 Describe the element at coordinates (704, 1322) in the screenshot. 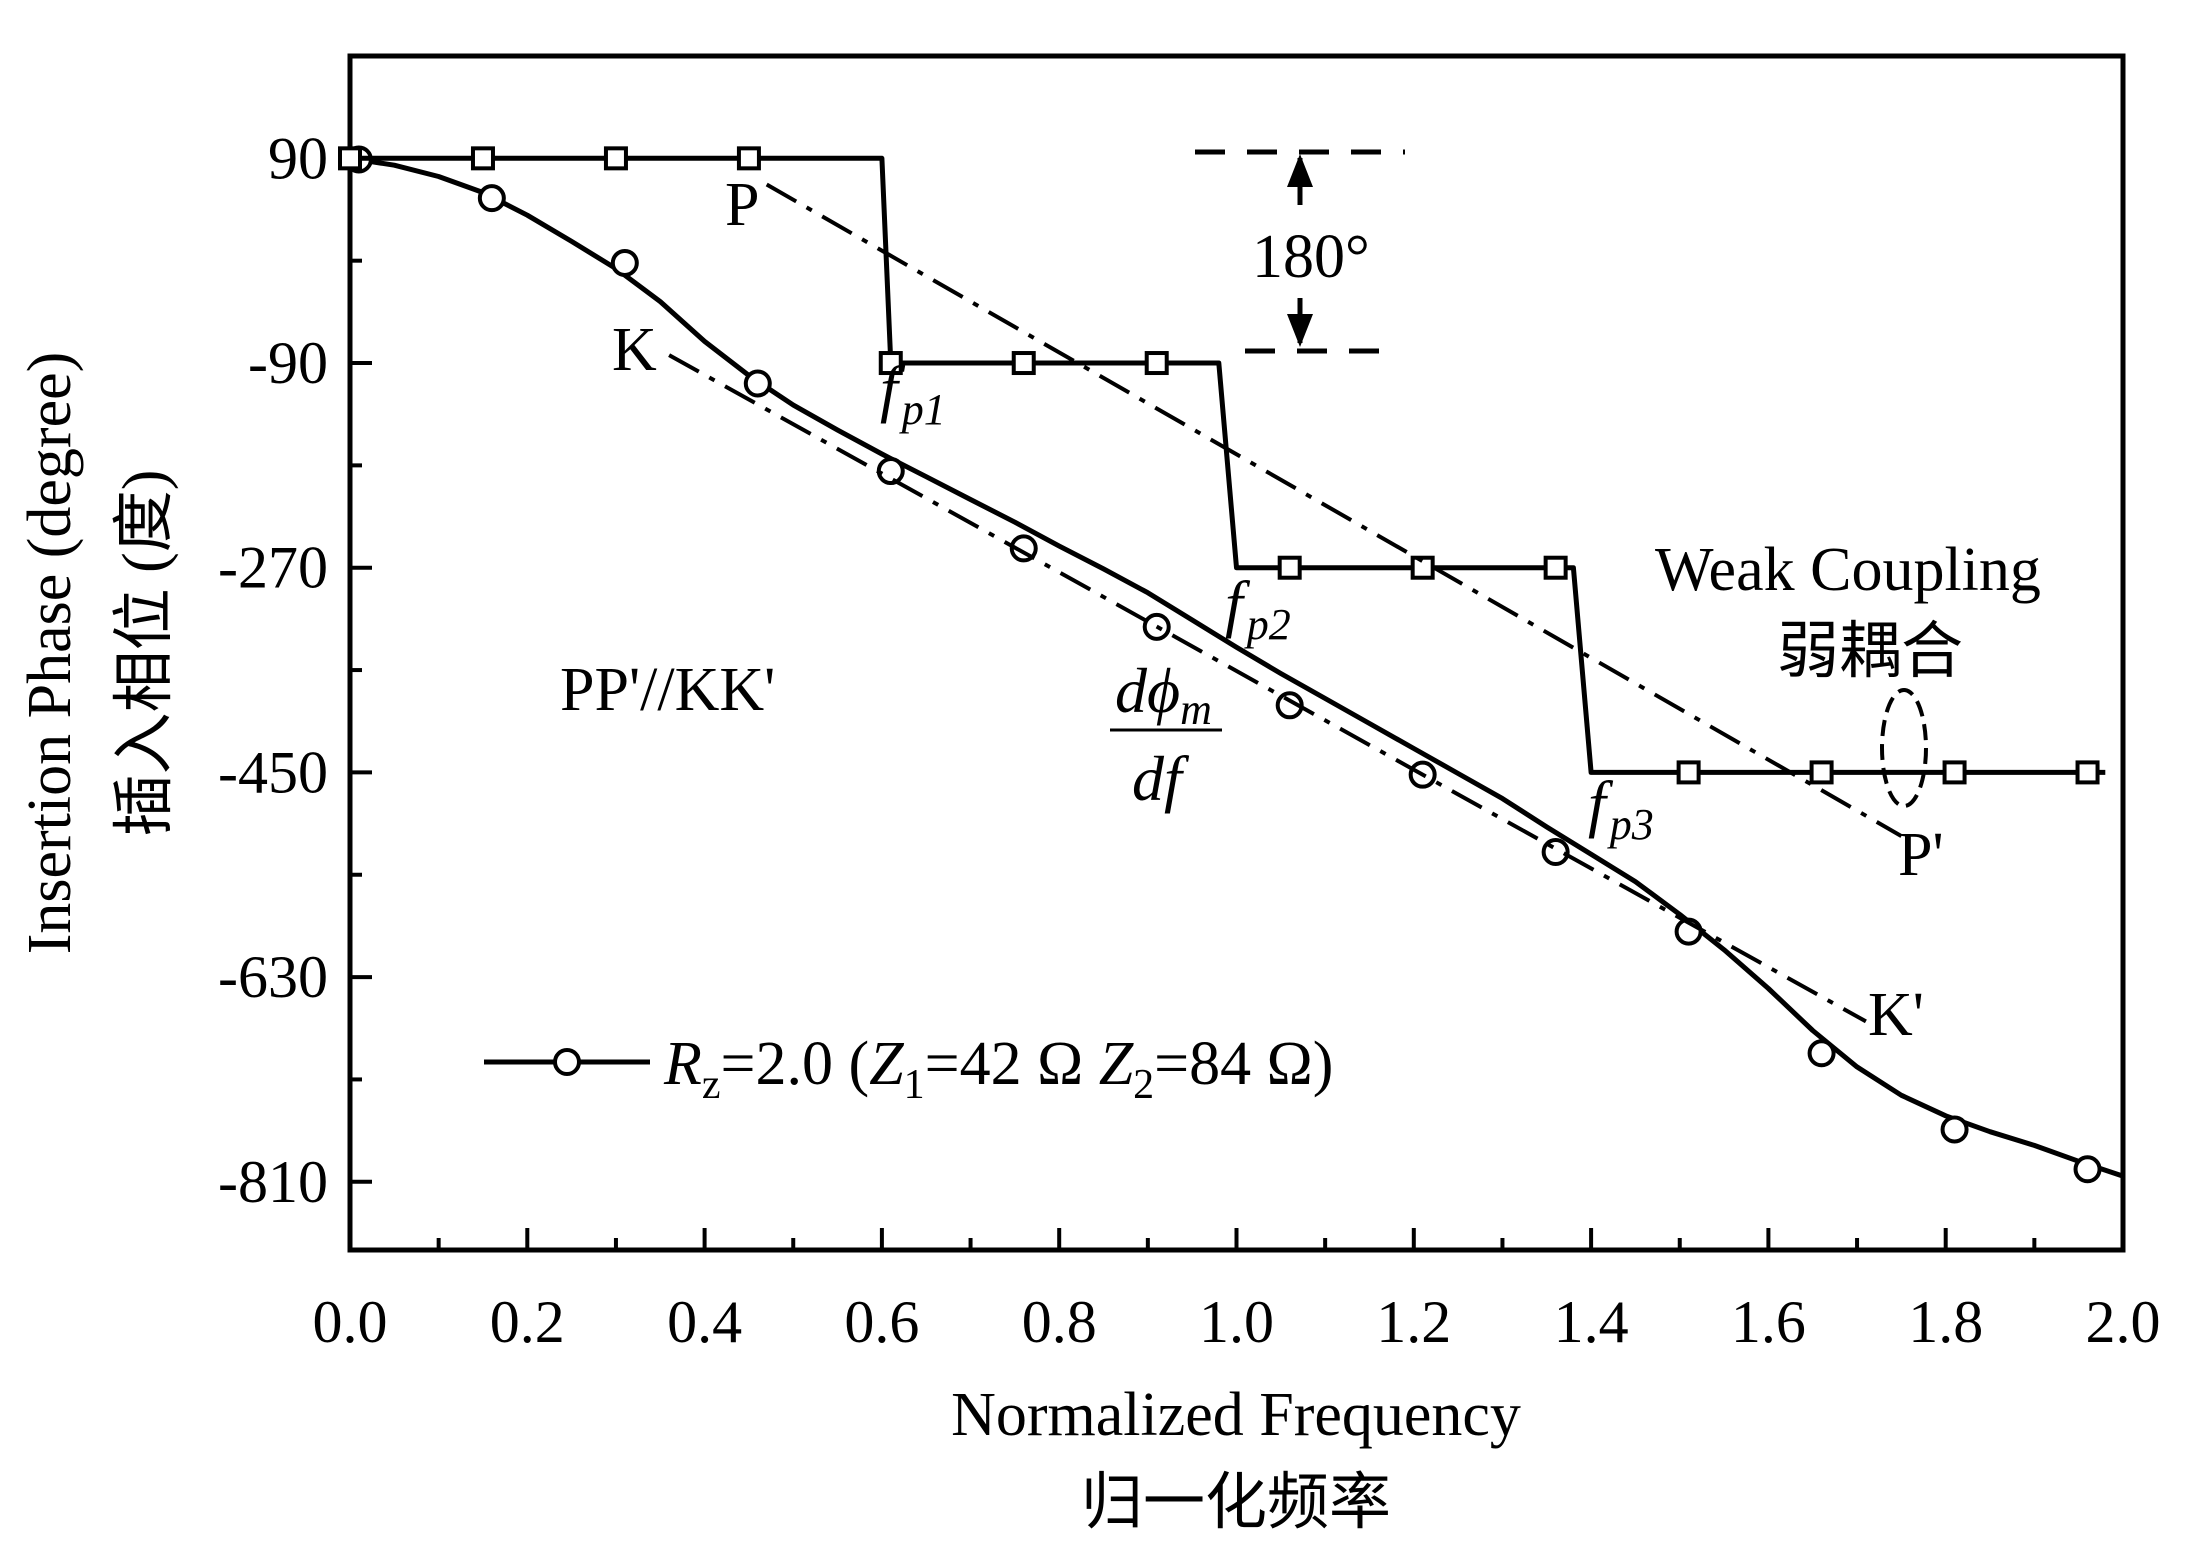

I see `x-tick-label: 0.4` at that location.